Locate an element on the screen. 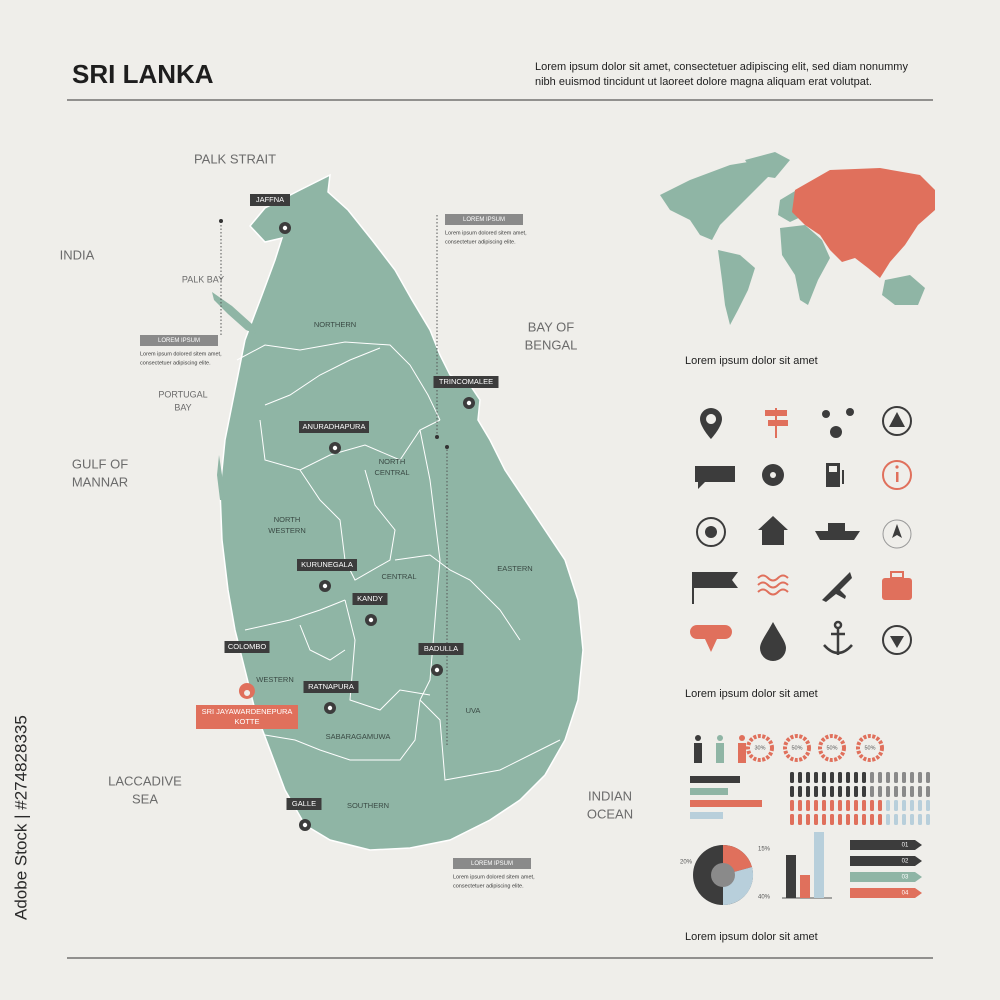 This screenshot has height=1000, width=1000. water-label: LACCADIVE is located at coordinates (145, 780).